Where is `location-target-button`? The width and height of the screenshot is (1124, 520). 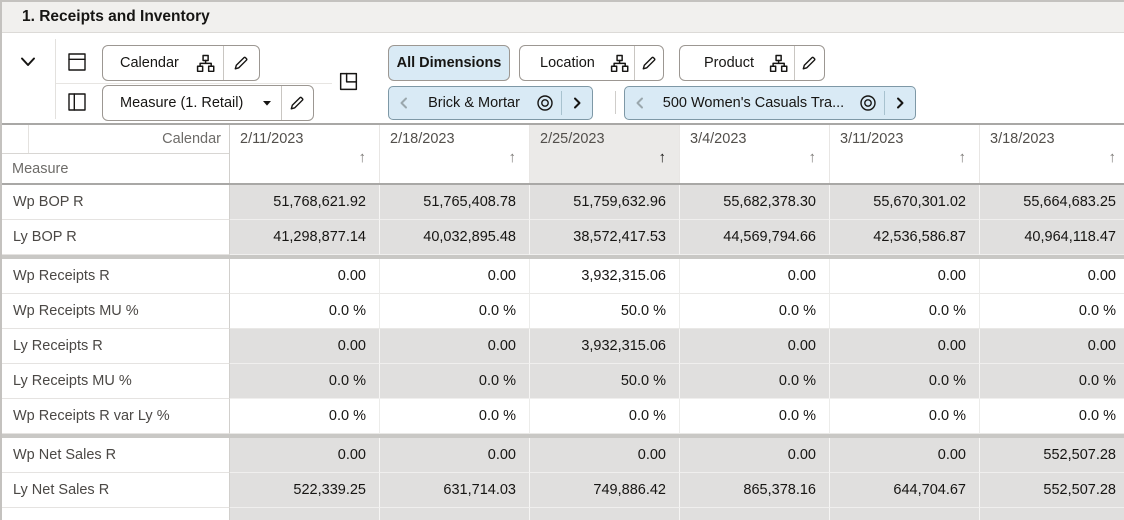 location-target-button is located at coordinates (545, 103).